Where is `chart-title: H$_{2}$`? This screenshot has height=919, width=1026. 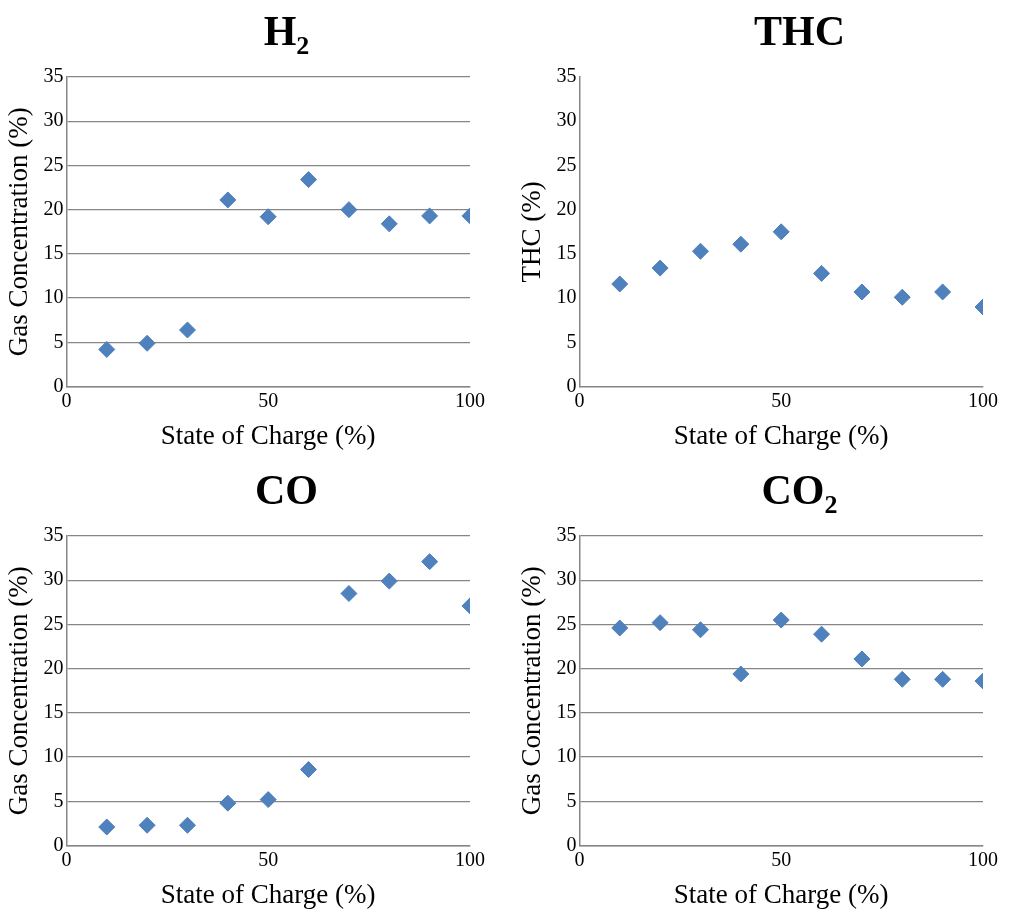
chart-title: H$_{2}$ is located at coordinates (286, 34).